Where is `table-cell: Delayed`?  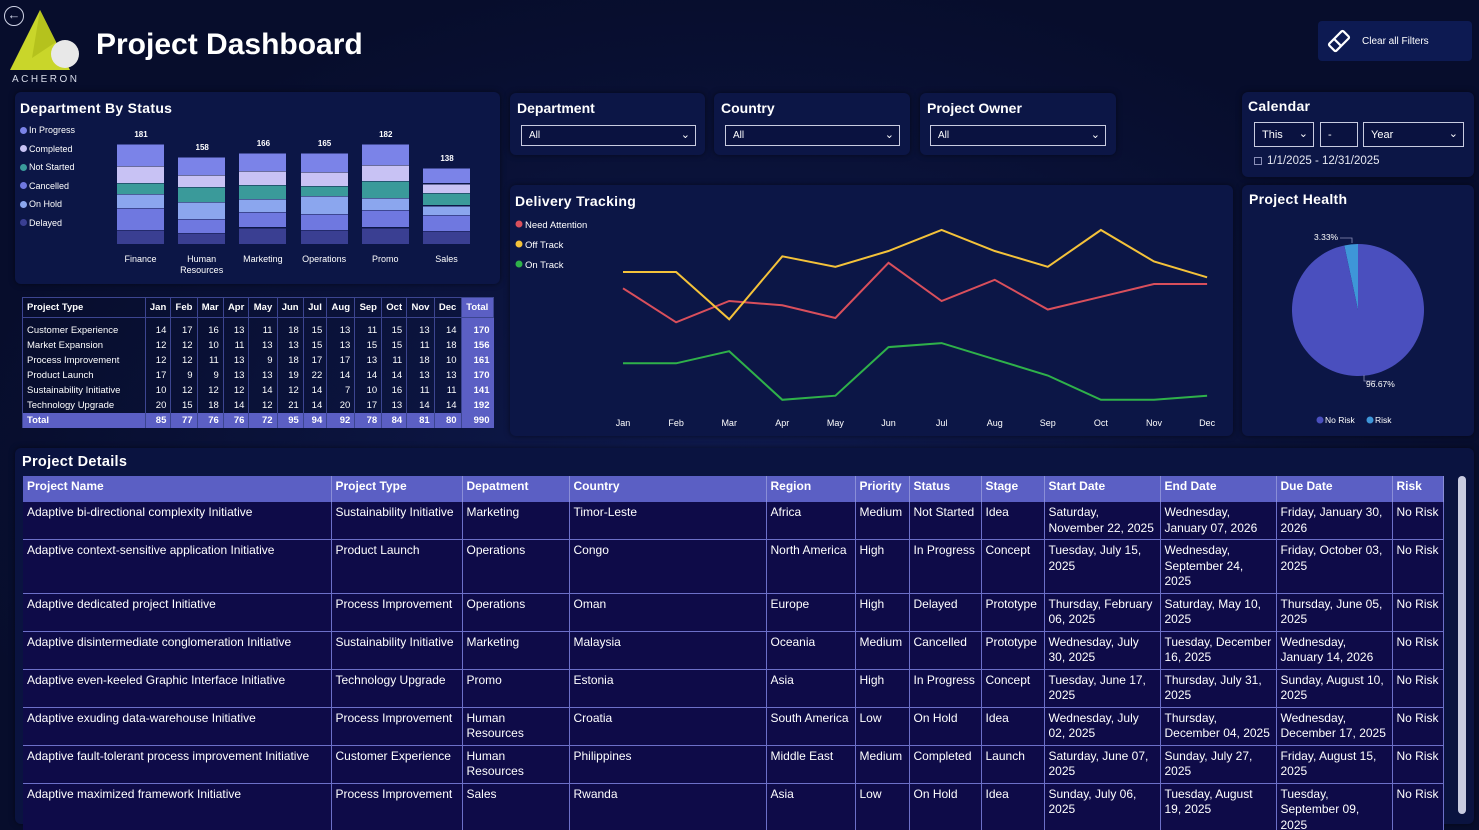 table-cell: Delayed is located at coordinates (945, 612).